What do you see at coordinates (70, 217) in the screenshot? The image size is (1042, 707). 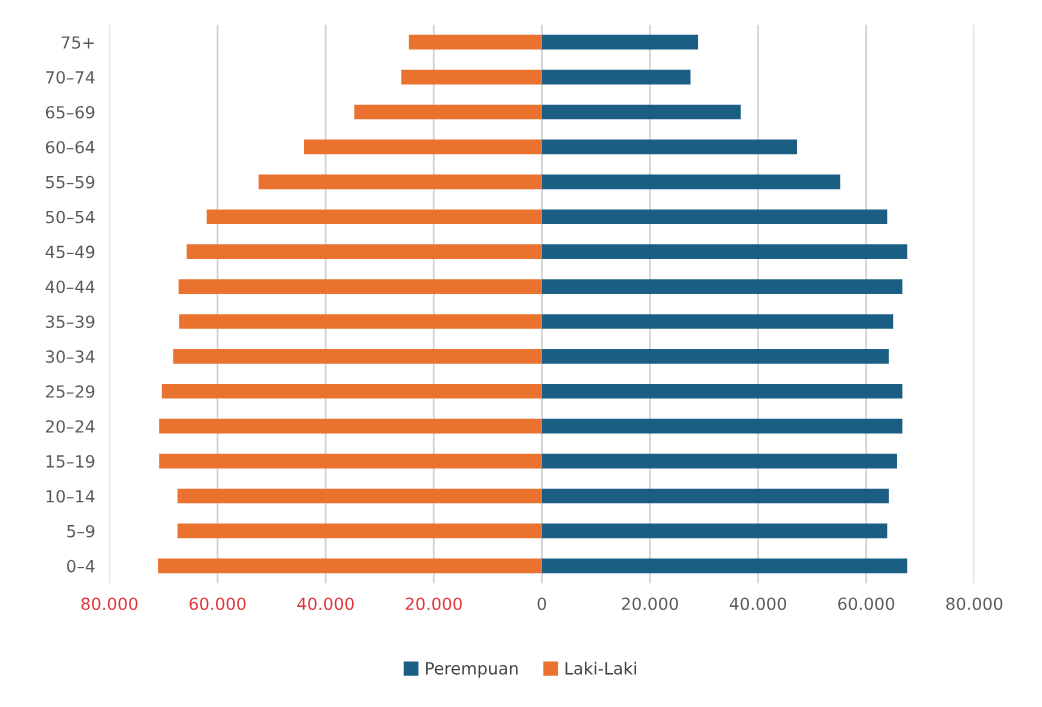 I see `y-tick-label: 50–54` at bounding box center [70, 217].